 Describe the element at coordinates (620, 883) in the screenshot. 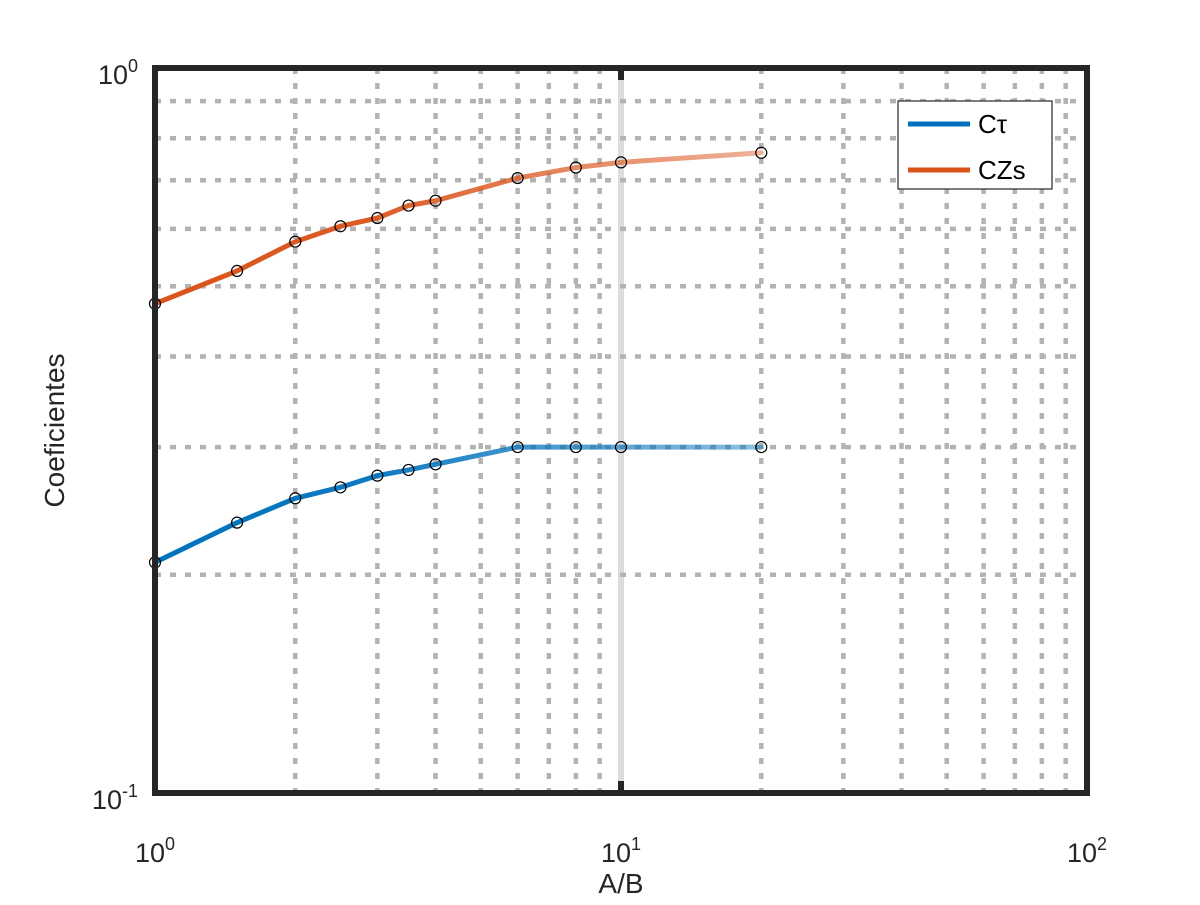

I see `x-axis-label: A/B` at that location.